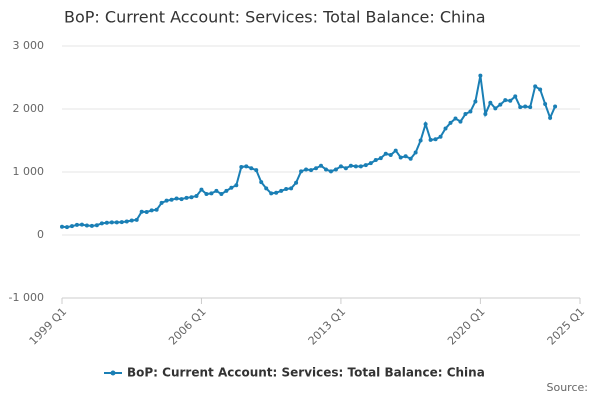 The image size is (600, 400). Describe the element at coordinates (187, 326) in the screenshot. I see `x-tick-label: 2006 Q1` at that location.